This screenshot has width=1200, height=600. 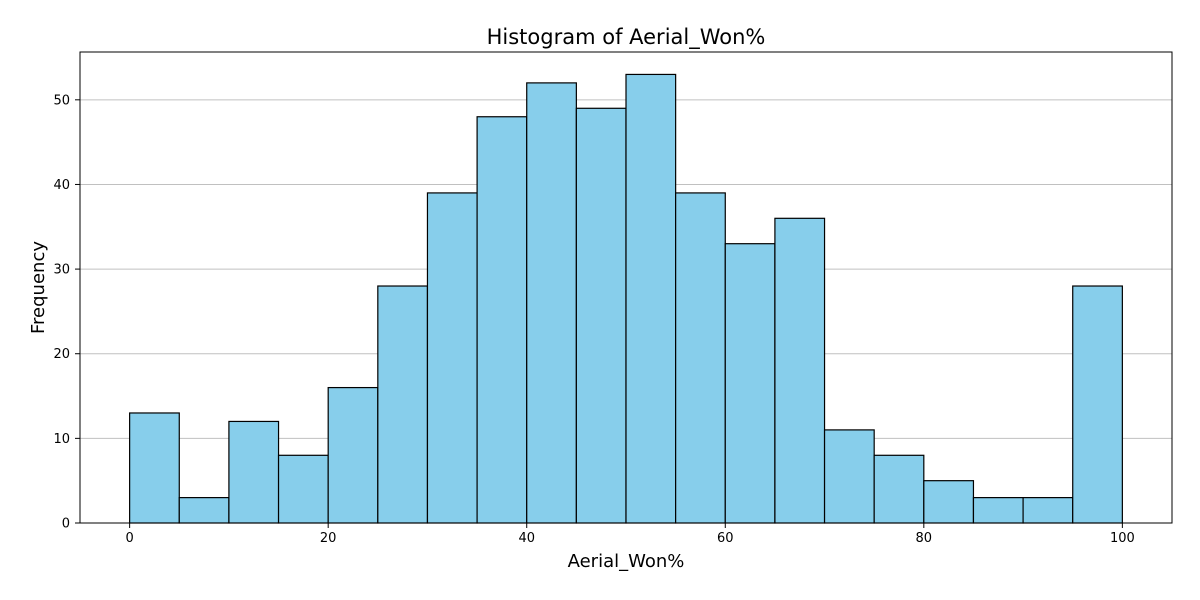 I want to click on x-tick-label: 0, so click(x=129, y=538).